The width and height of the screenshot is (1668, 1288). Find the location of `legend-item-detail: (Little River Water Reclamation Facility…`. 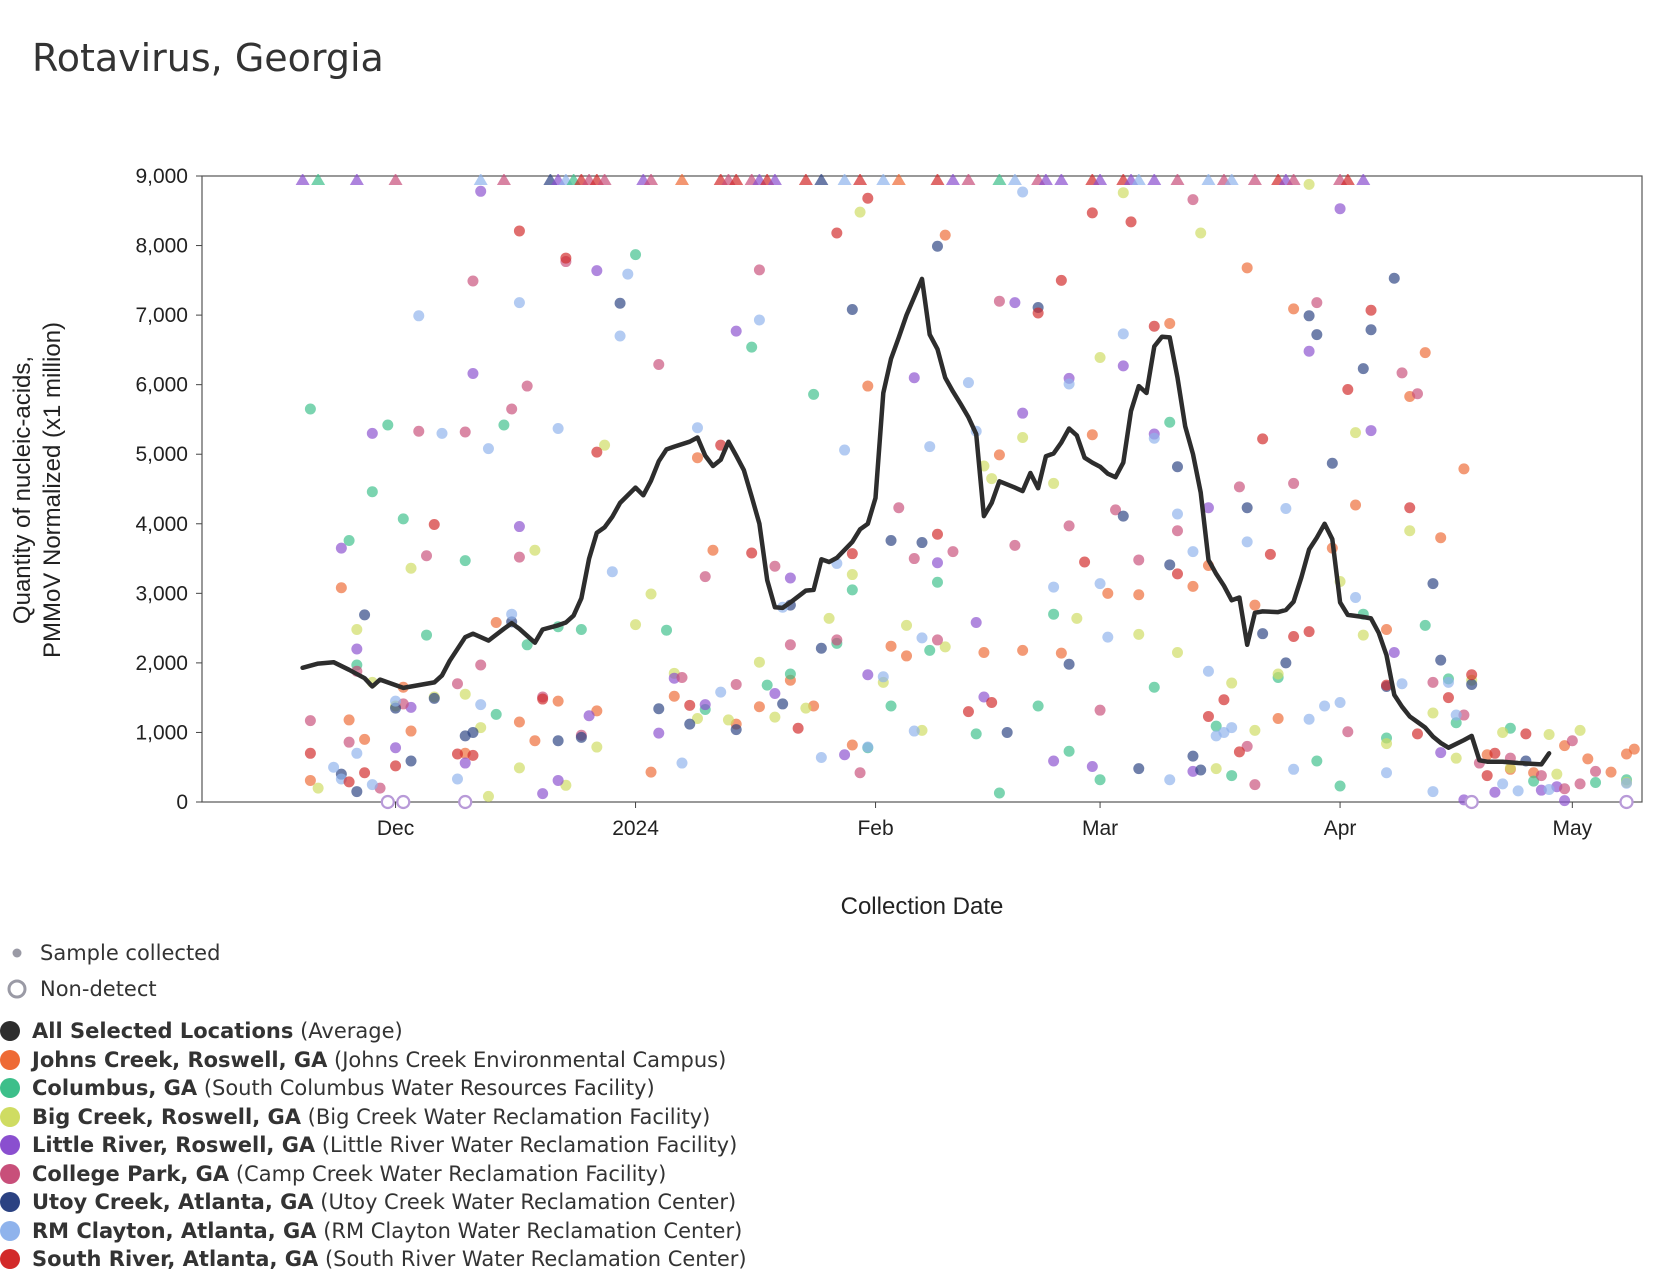

legend-item-detail: (Little River Water Reclamation Facility… is located at coordinates (526, 1145).